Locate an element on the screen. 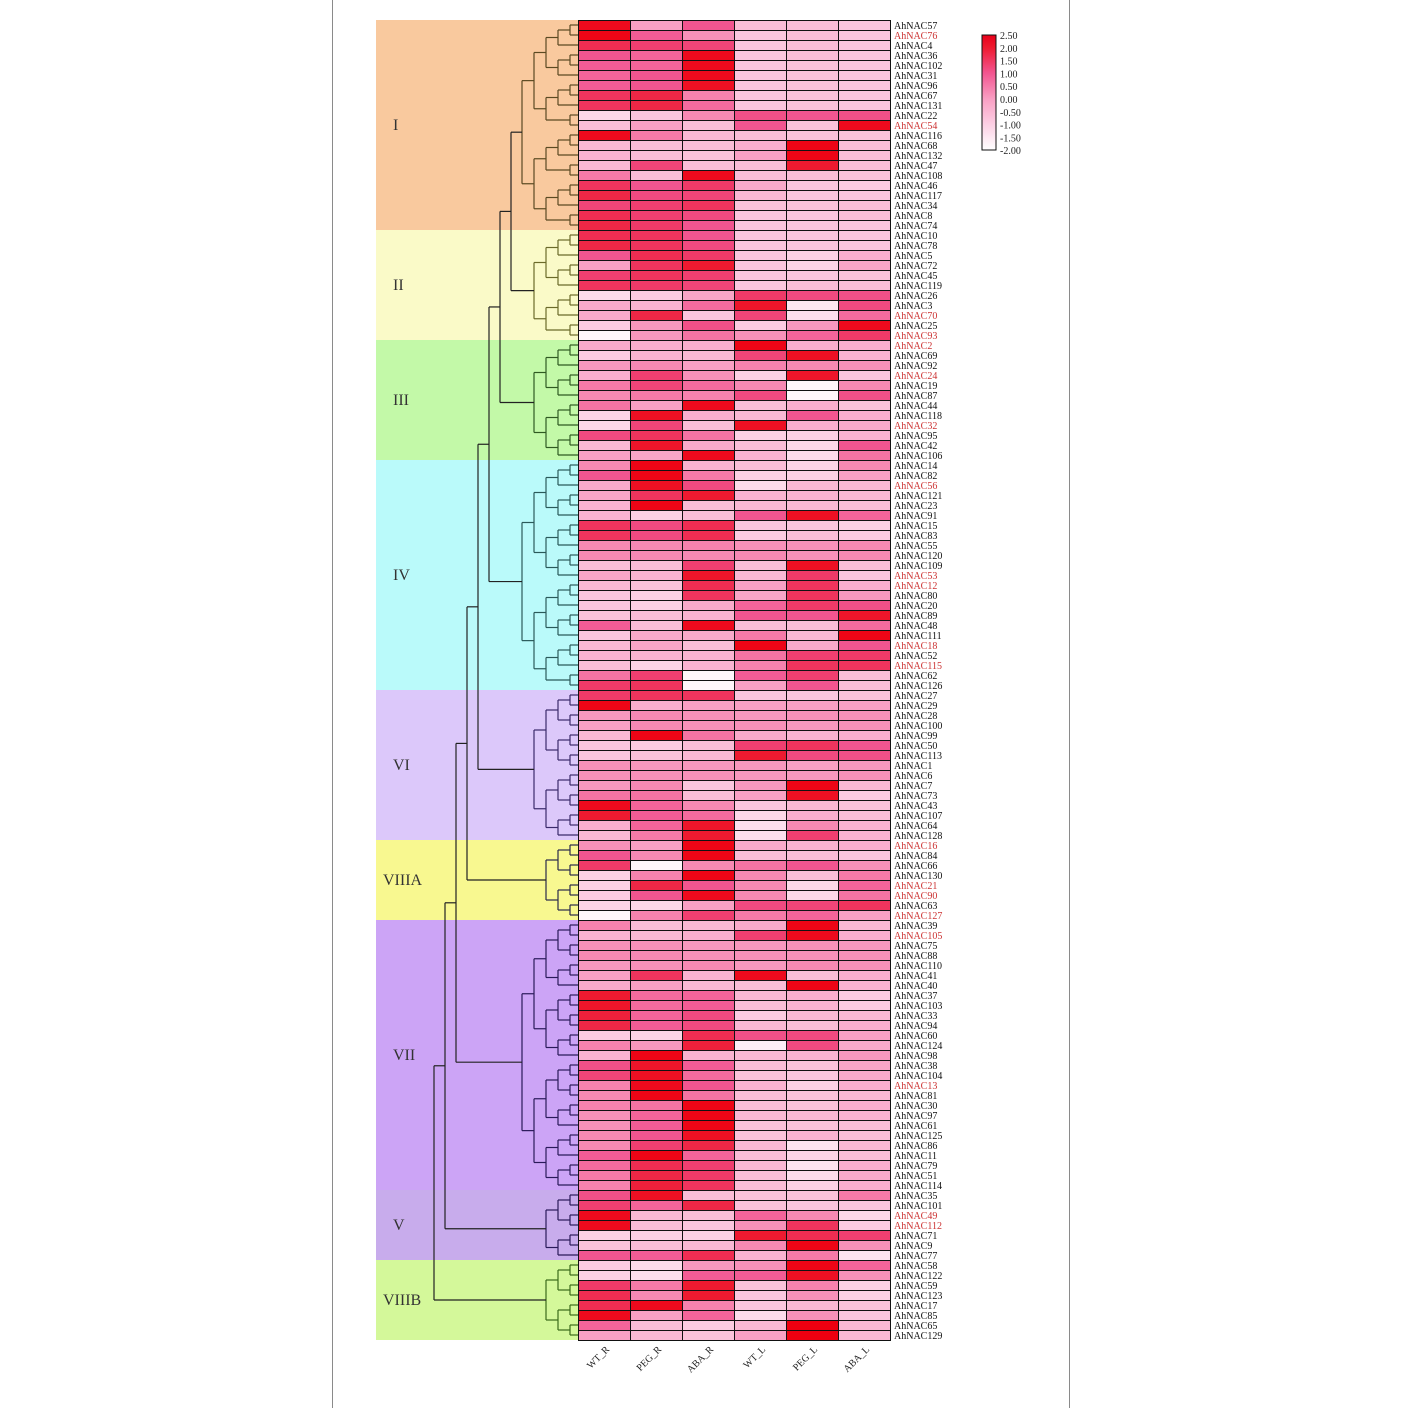 The width and height of the screenshot is (1403, 1408). gene-label: AhNAC92 is located at coordinates (915, 366).